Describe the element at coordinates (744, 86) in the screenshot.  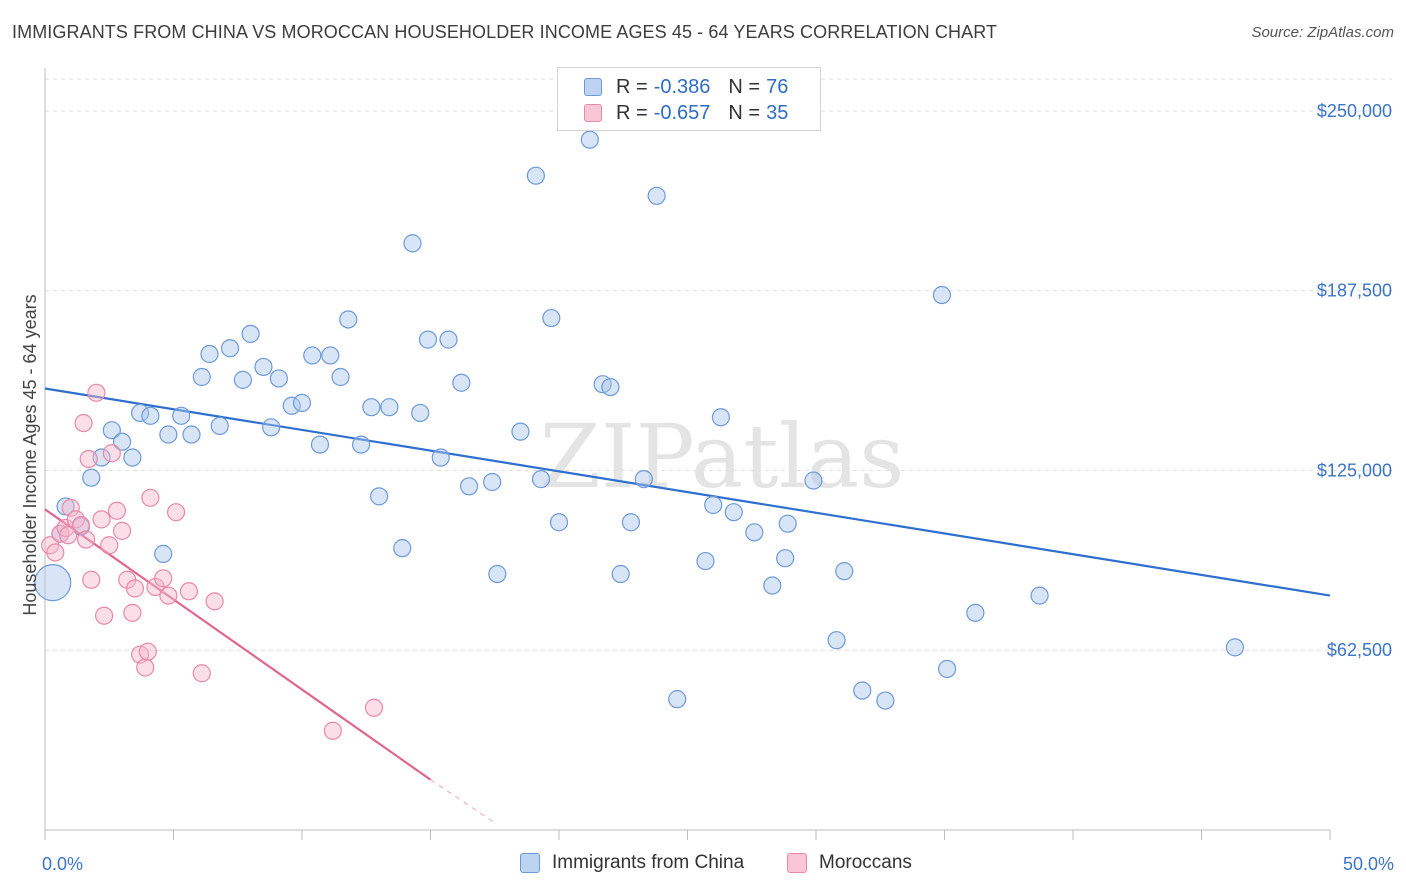
I see `legend-n-label-china: N =` at that location.